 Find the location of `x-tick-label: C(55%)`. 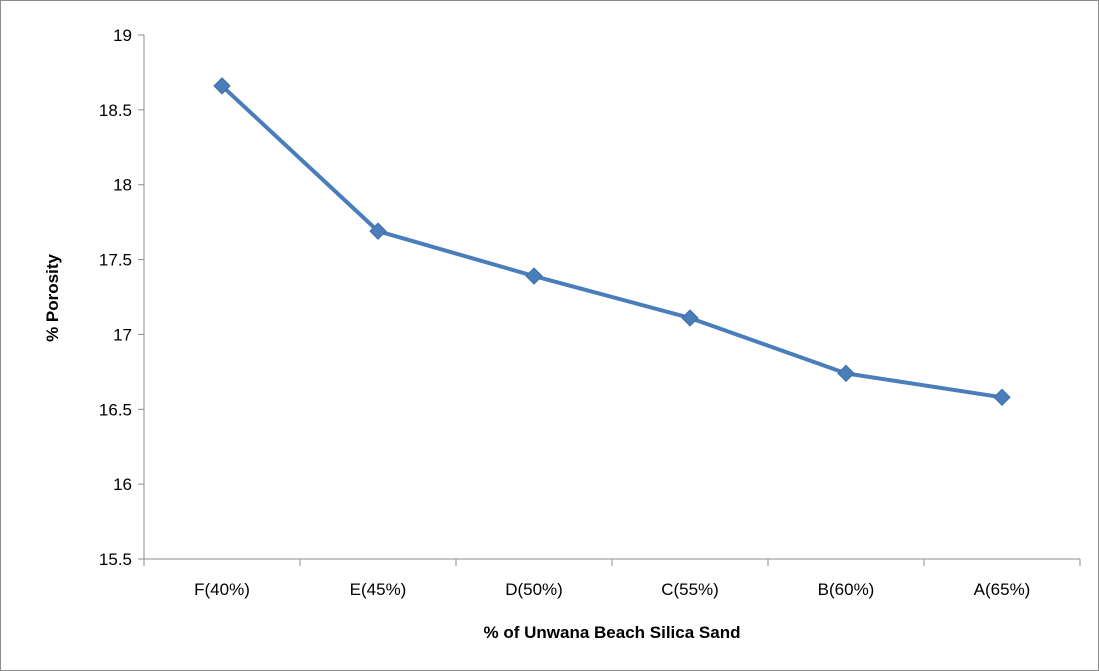

x-tick-label: C(55%) is located at coordinates (690, 589).